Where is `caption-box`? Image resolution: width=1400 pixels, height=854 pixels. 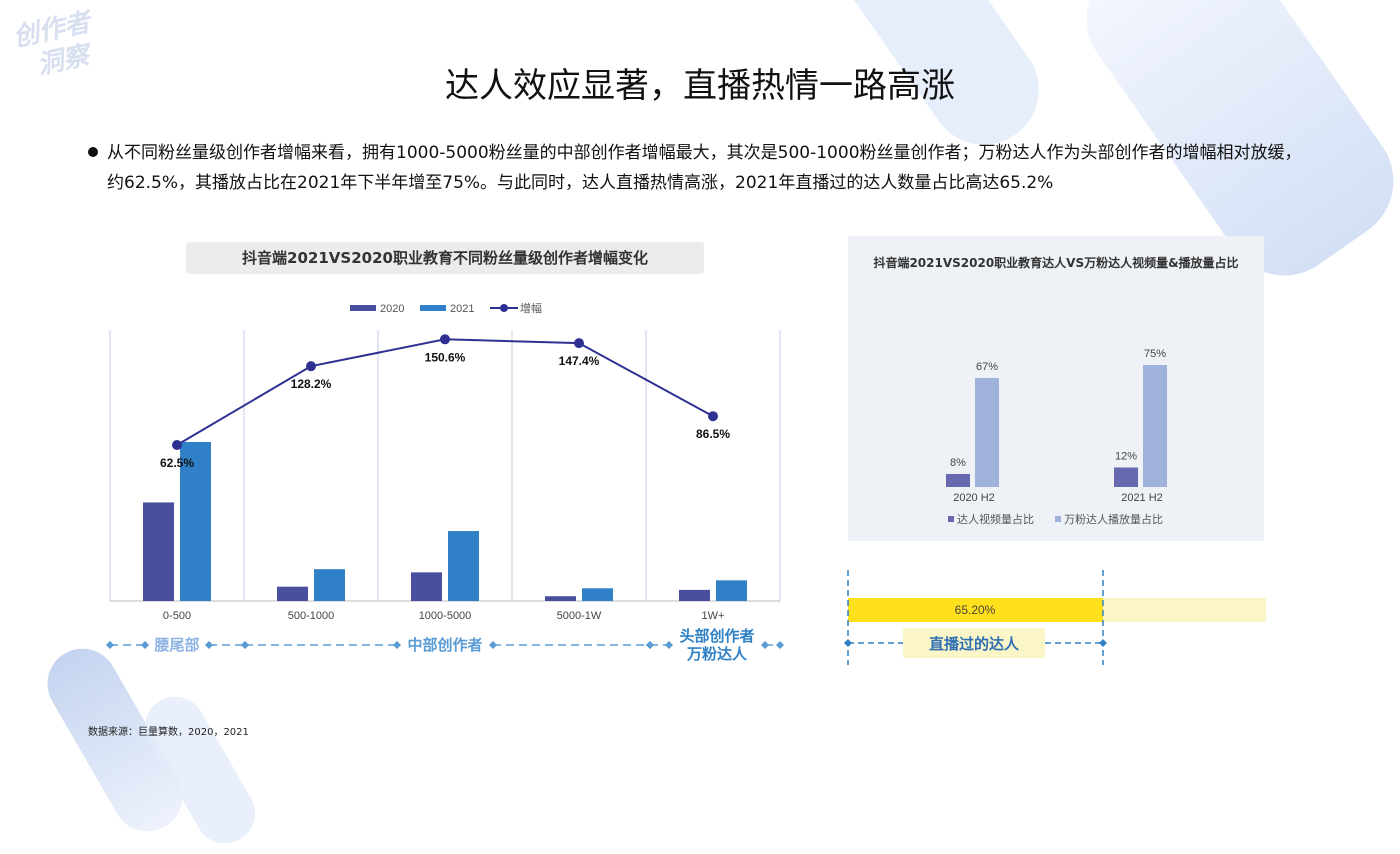
caption-box is located at coordinates (974, 643).